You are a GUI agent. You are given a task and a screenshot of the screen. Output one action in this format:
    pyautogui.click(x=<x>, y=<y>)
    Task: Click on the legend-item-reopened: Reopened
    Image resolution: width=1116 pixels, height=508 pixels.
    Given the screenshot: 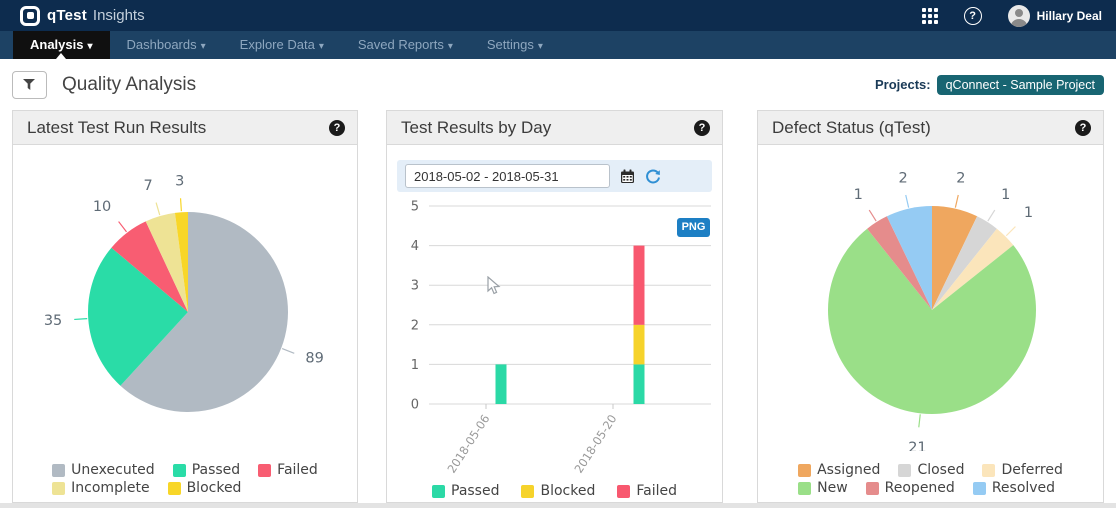 What is the action you would take?
    pyautogui.click(x=910, y=488)
    